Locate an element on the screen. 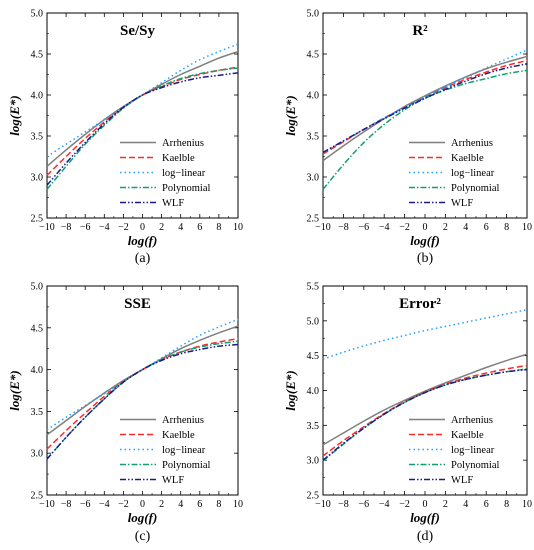 Image resolution: width=534 pixels, height=550 pixels. y-tick-label: 5.5 is located at coordinates (313, 287).